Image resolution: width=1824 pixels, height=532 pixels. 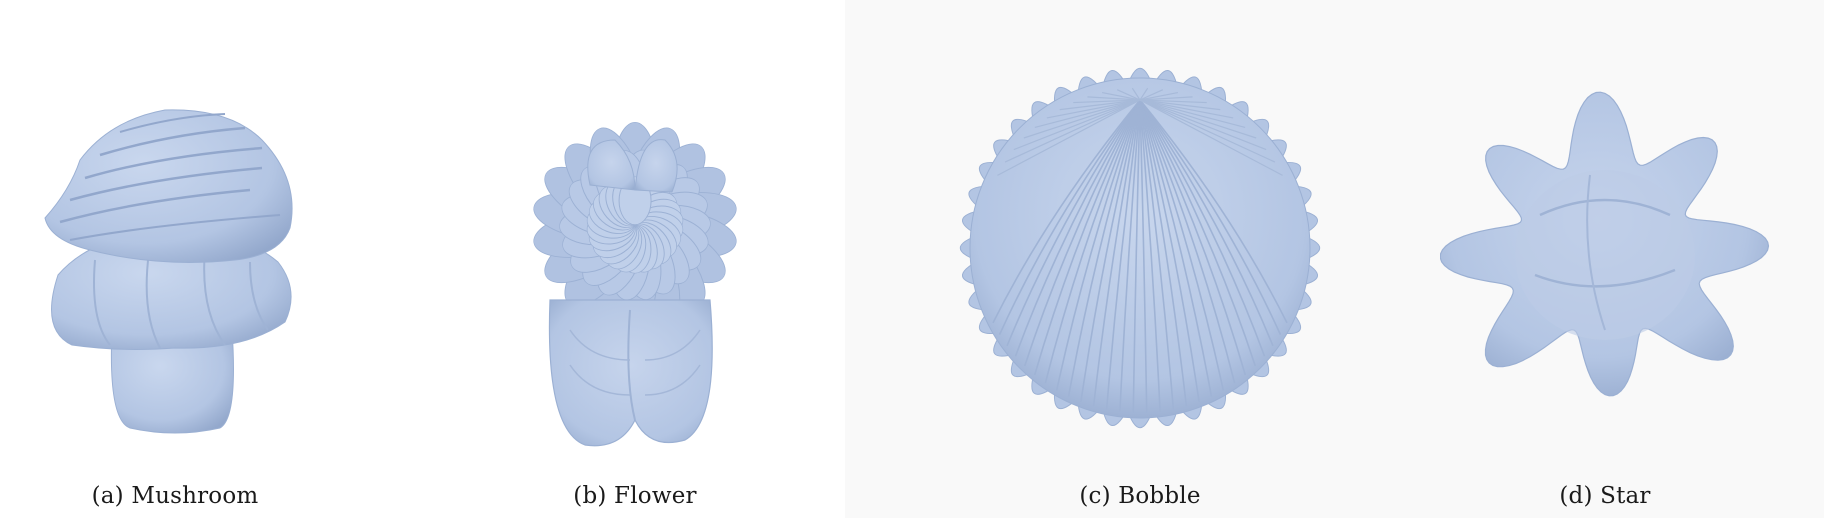 I want to click on bobble-render, so click(x=1140, y=248).